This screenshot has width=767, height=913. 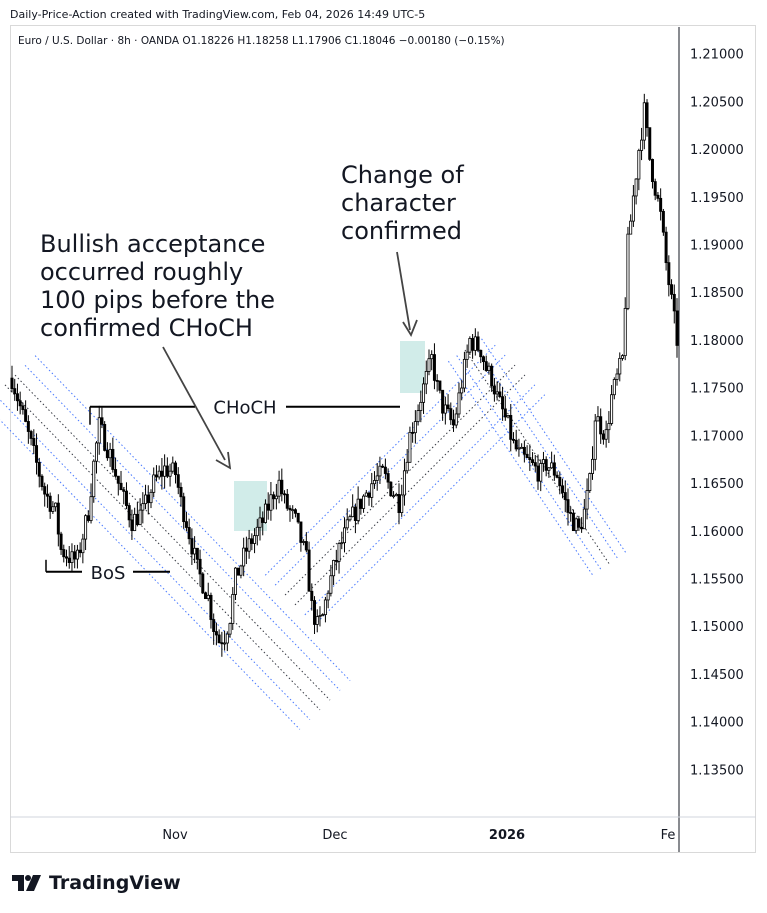 What do you see at coordinates (402, 175) in the screenshot?
I see `note-right-line: Change of` at bounding box center [402, 175].